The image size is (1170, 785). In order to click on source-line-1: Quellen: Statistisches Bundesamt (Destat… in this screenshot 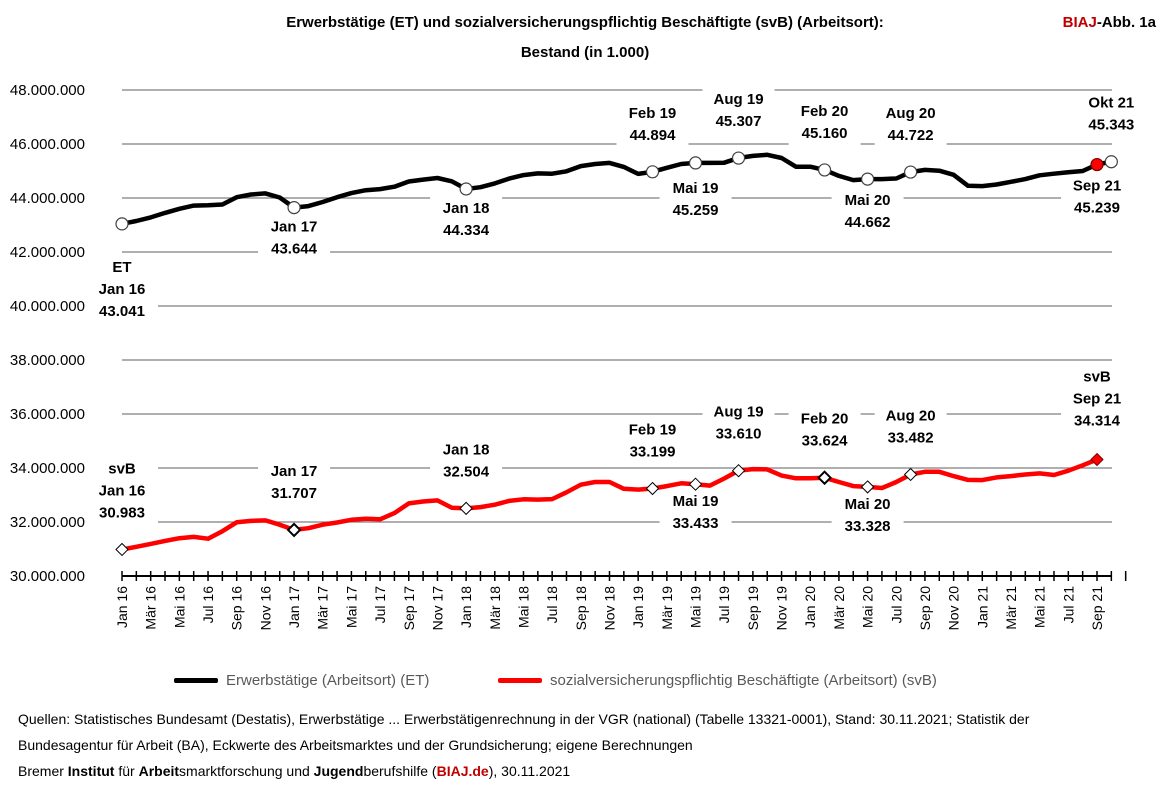, I will do `click(524, 719)`.